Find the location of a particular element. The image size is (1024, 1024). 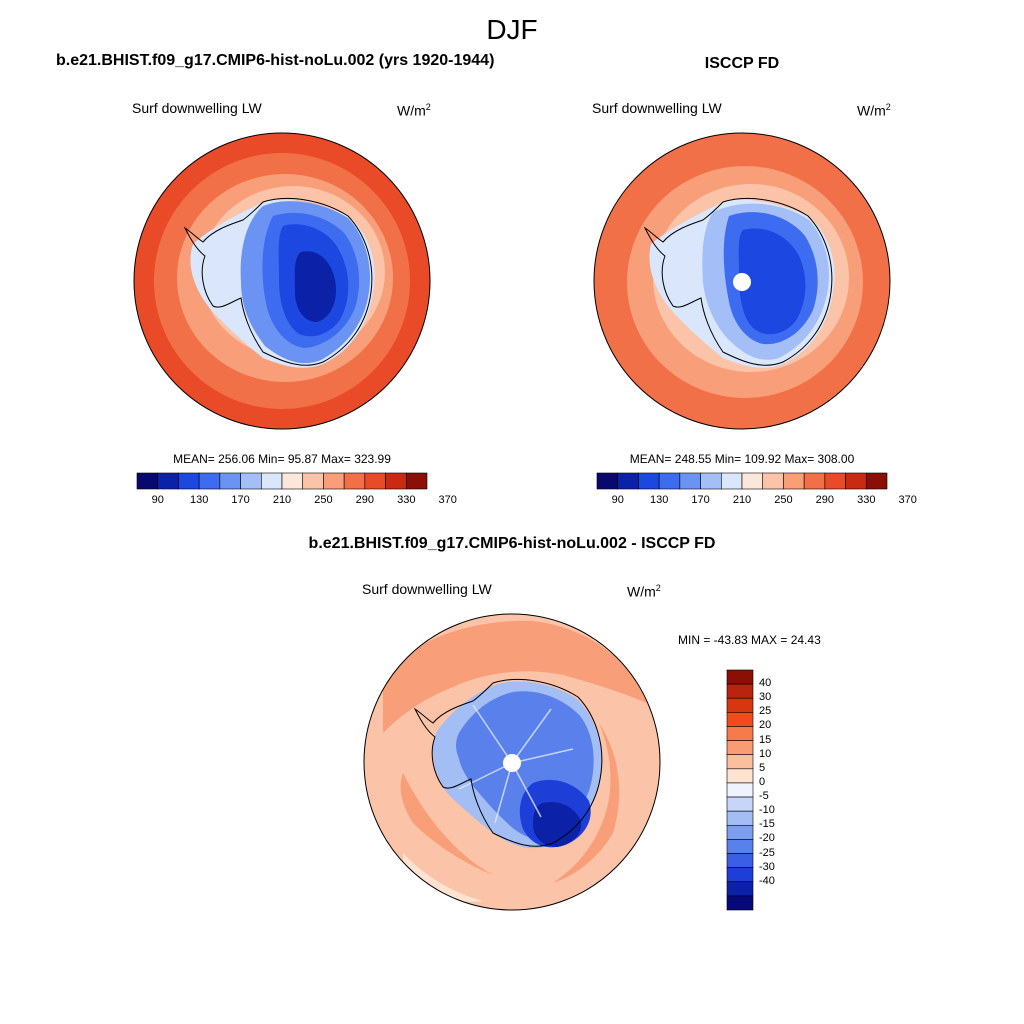

panel3-positive-patch-east is located at coordinates (586, 803).